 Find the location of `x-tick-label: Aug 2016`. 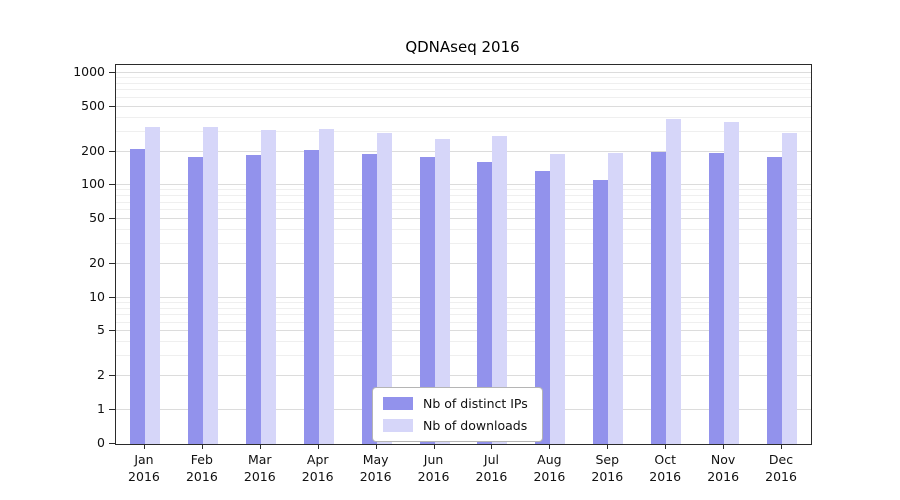

x-tick-label: Aug 2016 is located at coordinates (549, 468).